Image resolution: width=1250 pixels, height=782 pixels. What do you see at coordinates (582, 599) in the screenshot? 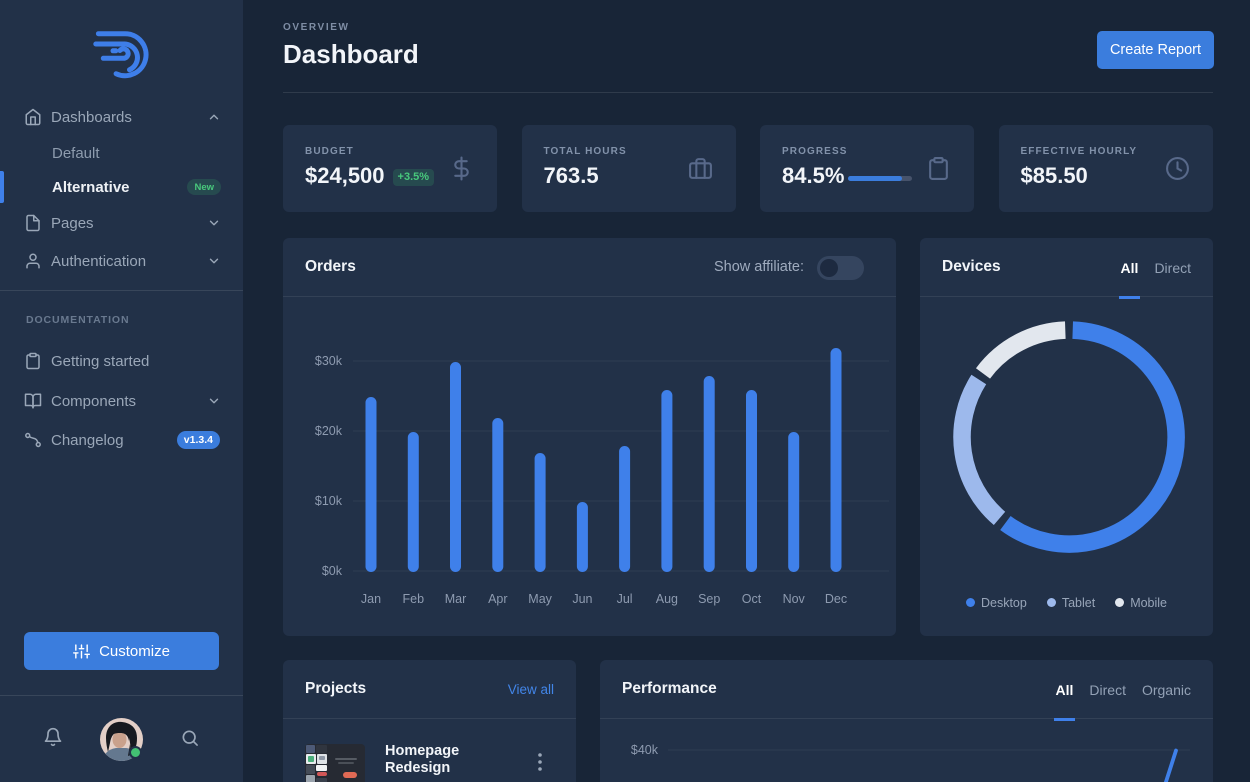
I see `svg-text: Jun` at bounding box center [582, 599].